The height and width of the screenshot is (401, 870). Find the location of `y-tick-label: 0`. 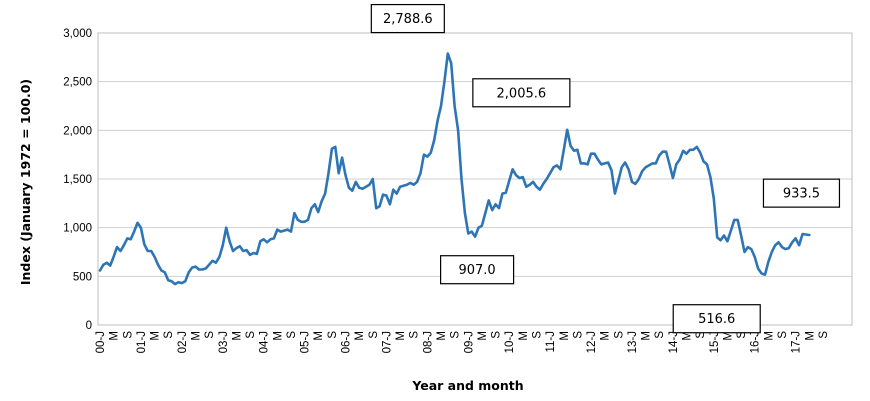

y-tick-label: 0 is located at coordinates (89, 326).